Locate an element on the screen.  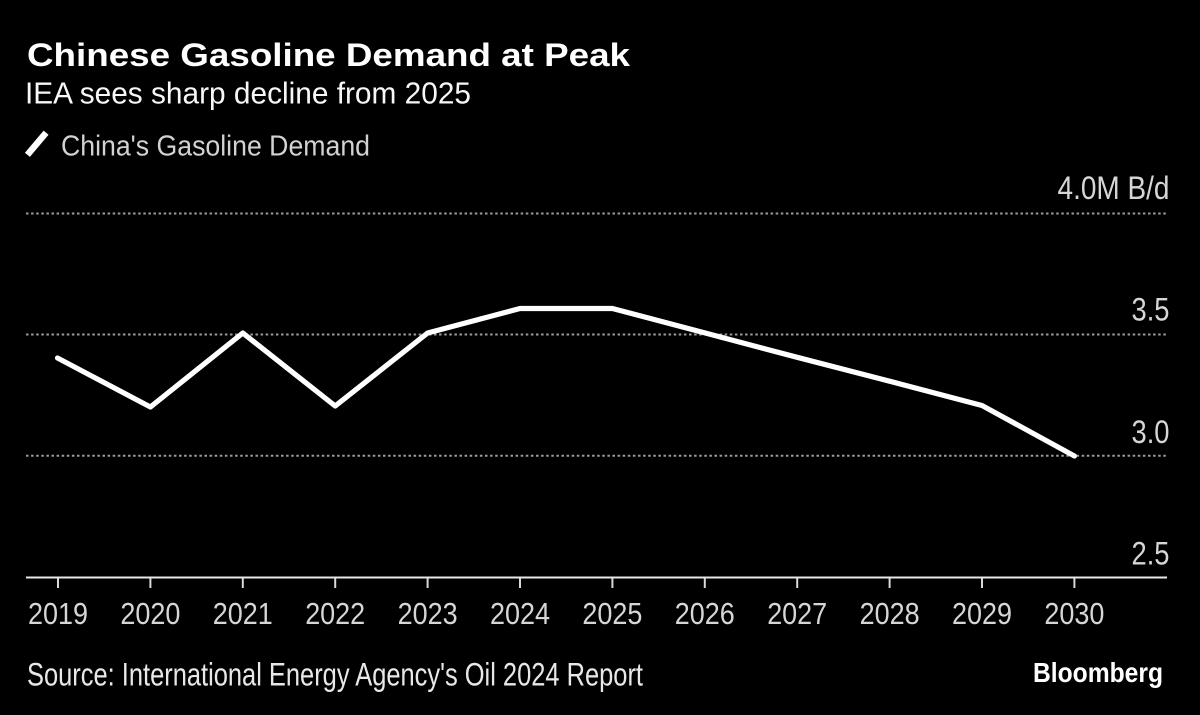
svg-text: 2020 is located at coordinates (150, 614).